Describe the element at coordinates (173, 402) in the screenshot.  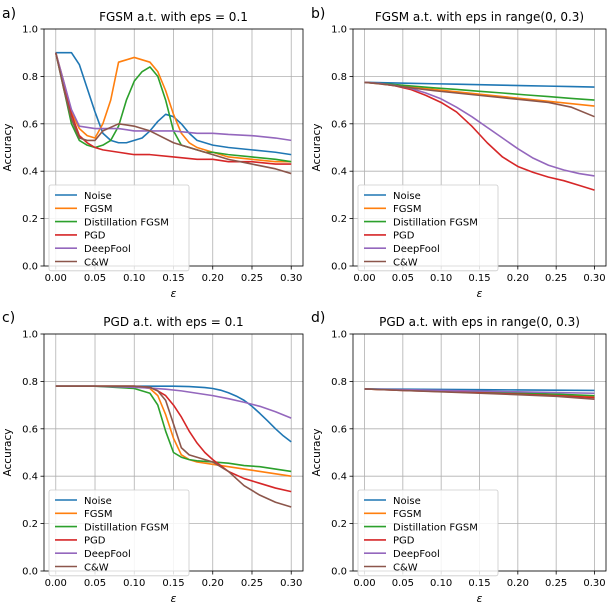
I see `series-line-deepfool` at that location.